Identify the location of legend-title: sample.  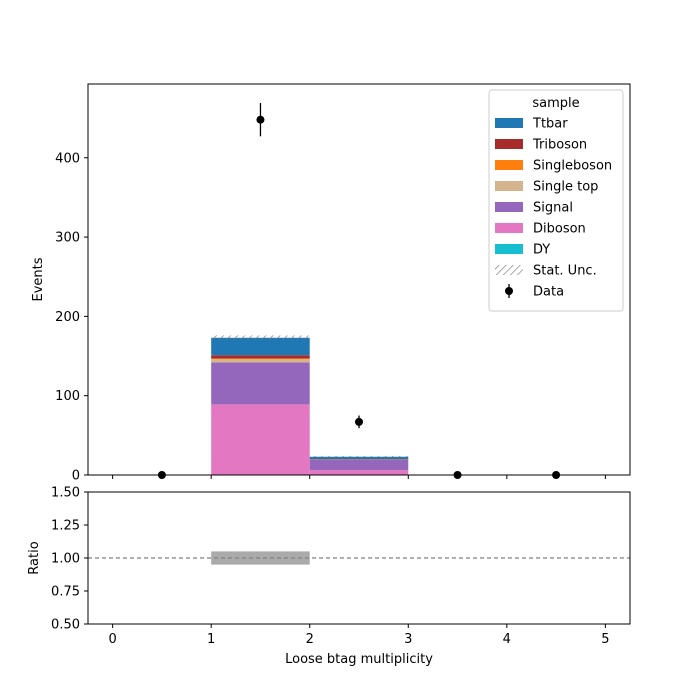
(555, 103).